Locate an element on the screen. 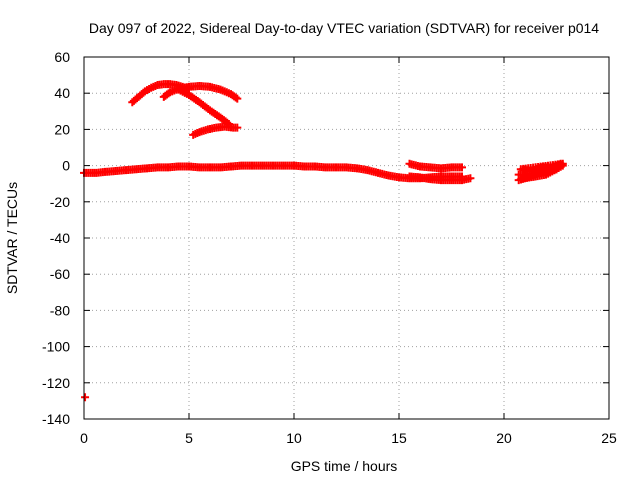 Image resolution: width=640 pixels, height=480 pixels. x-tick-label: 0 is located at coordinates (84, 438).